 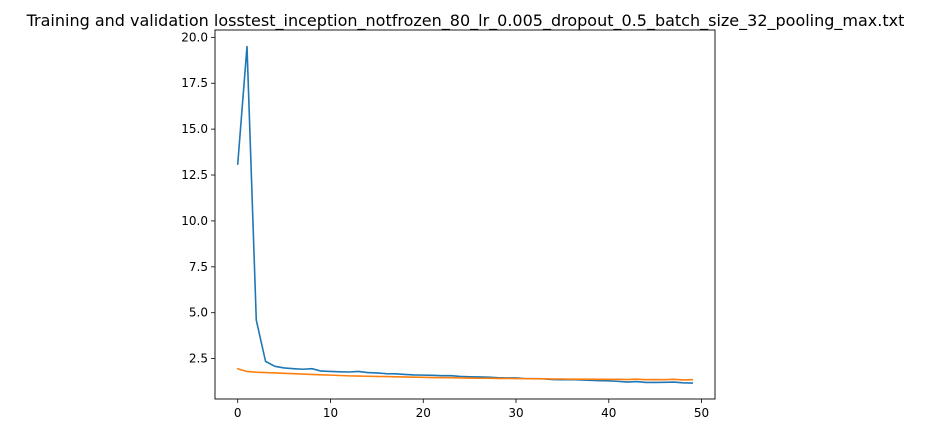 I want to click on x-tick-label: 0, so click(x=238, y=413).